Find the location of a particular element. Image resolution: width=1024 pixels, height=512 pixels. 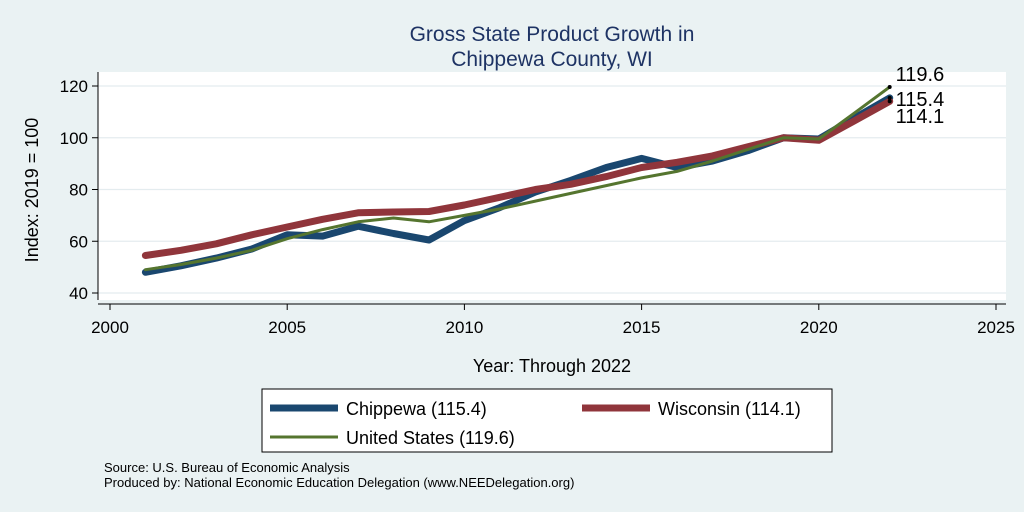

chart-title-line2: Chippewa County, WI is located at coordinates (552, 59).